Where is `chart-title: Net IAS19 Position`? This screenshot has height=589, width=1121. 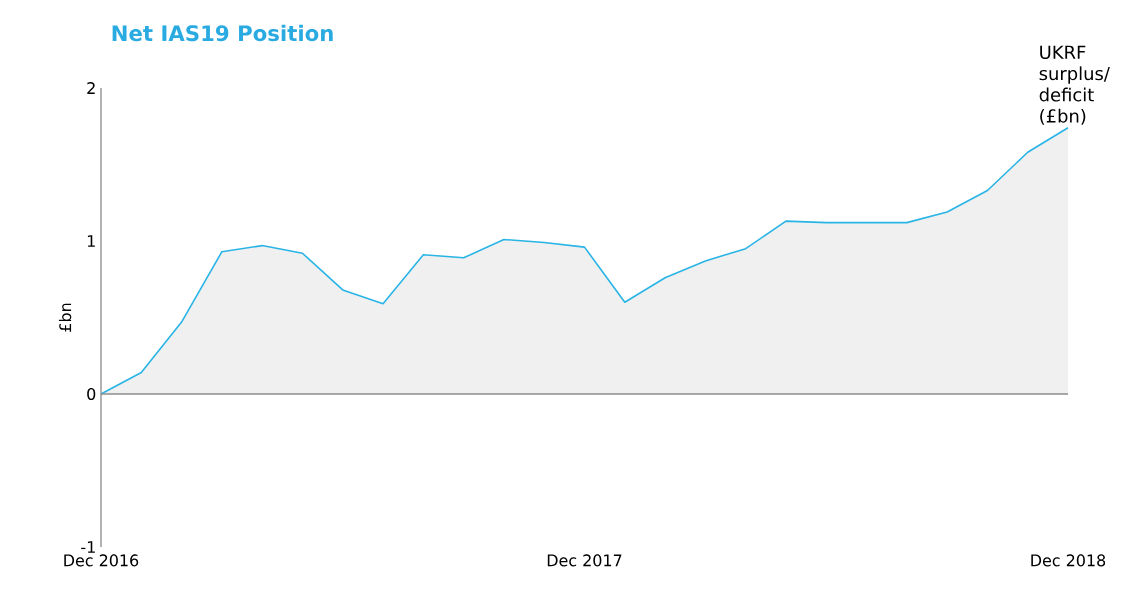 chart-title: Net IAS19 Position is located at coordinates (222, 33).